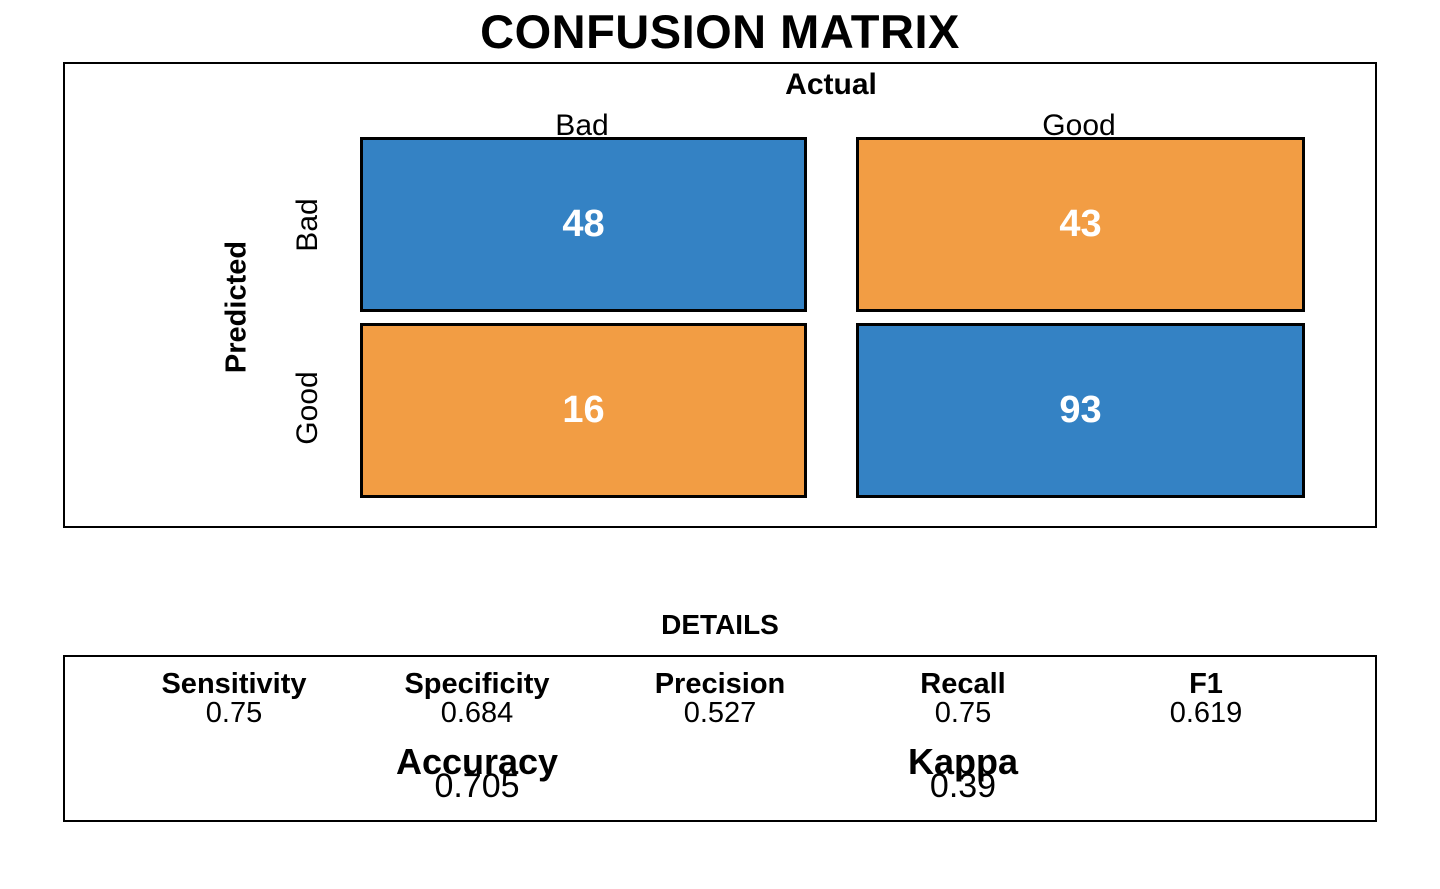 This screenshot has width=1440, height=889. Describe the element at coordinates (963, 761) in the screenshot. I see `metric-label: Kappa` at that location.